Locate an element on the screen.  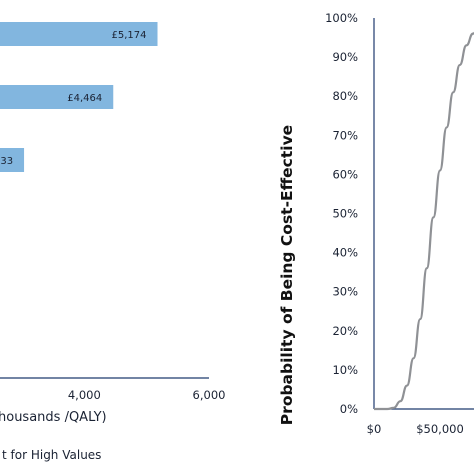
bar-3-value-label: 033 is located at coordinates (6, 161).